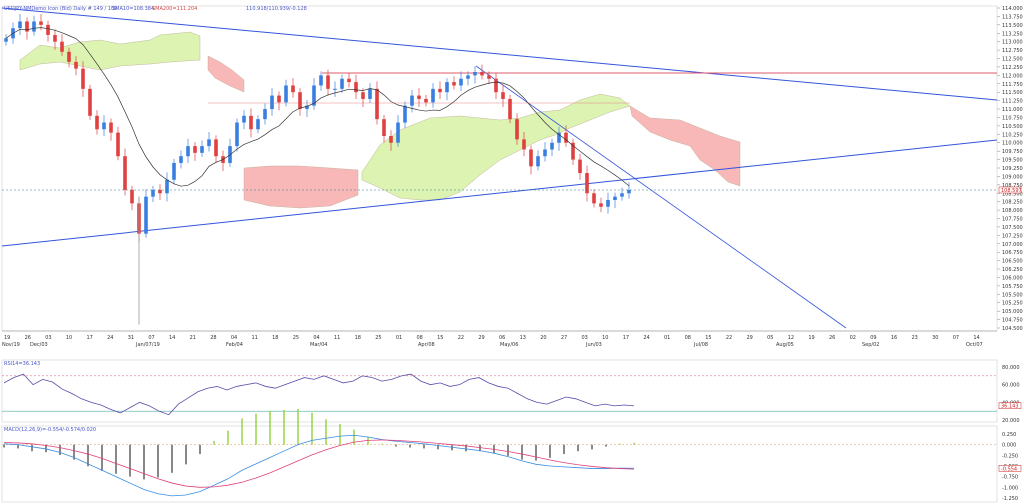  What do you see at coordinates (1012, 17) in the screenshot?
I see `price-tick-label: 113.750` at bounding box center [1012, 17].